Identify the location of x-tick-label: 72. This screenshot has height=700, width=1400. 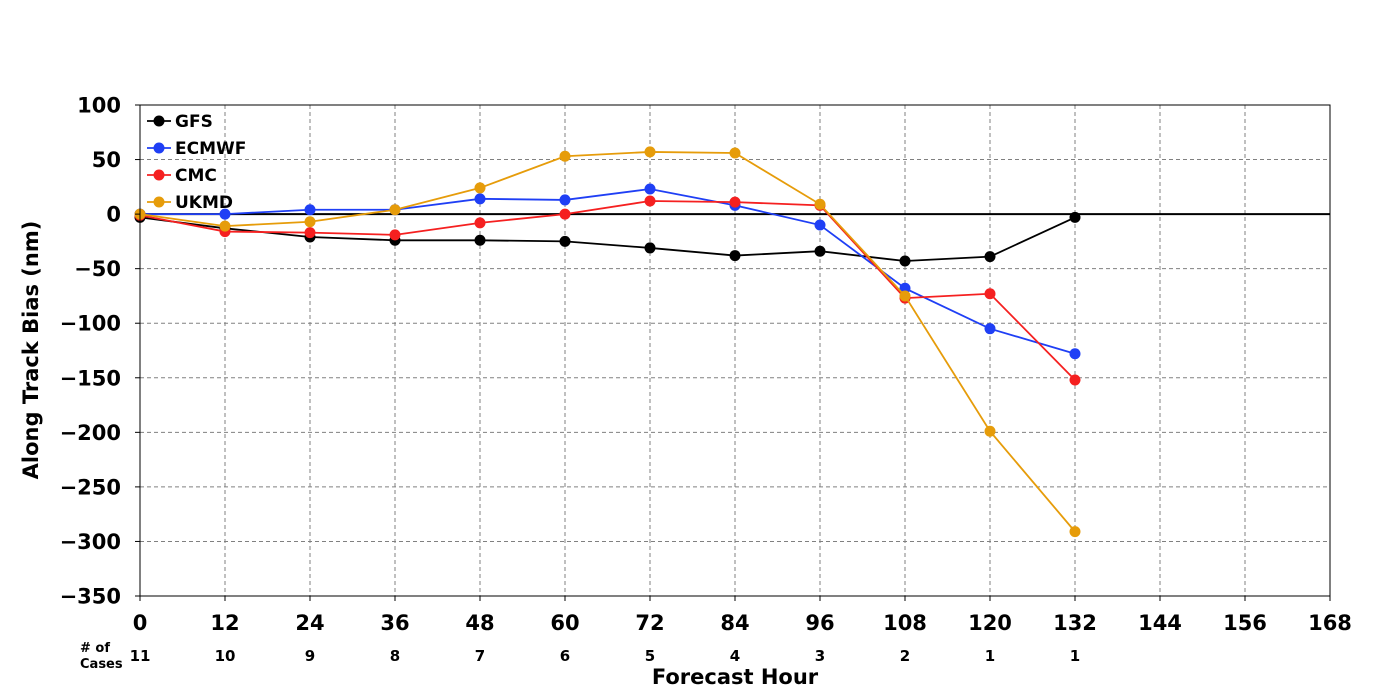
(649, 623).